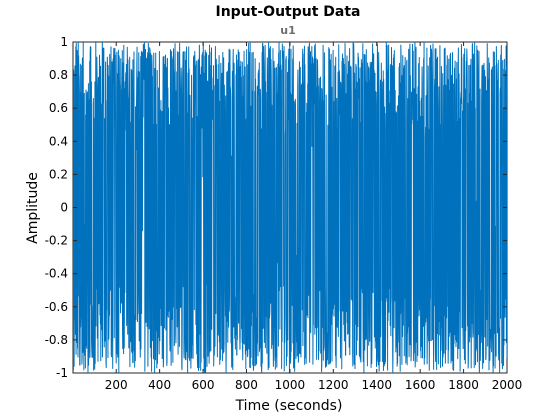 Image resolution: width=560 pixels, height=420 pixels. Describe the element at coordinates (376, 385) in the screenshot. I see `x-tick-label: 1400` at that location.